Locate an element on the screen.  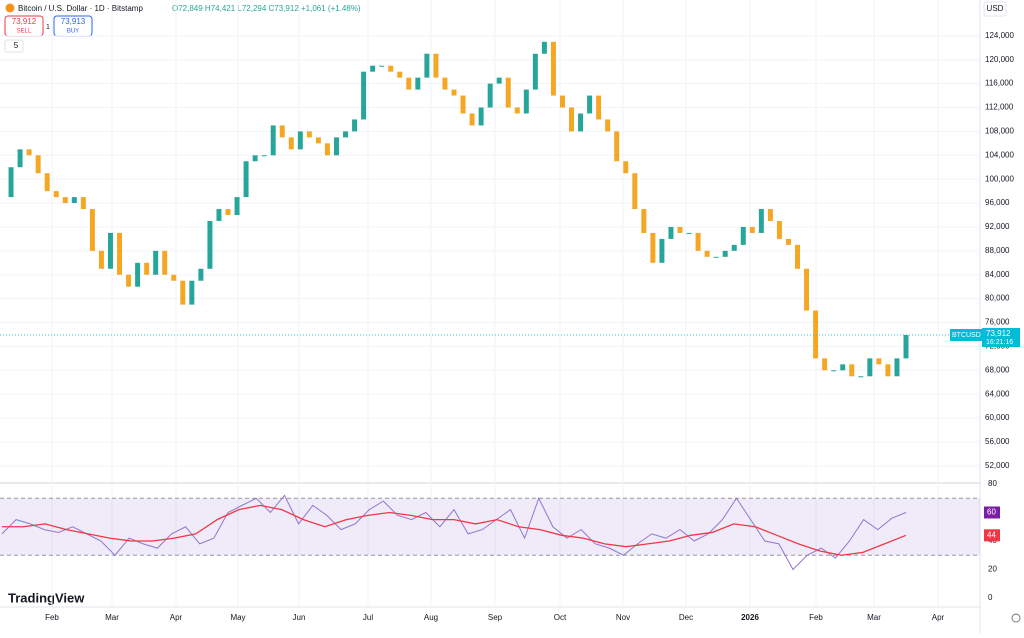
y-tick-label: 60,000 is located at coordinates (997, 417).